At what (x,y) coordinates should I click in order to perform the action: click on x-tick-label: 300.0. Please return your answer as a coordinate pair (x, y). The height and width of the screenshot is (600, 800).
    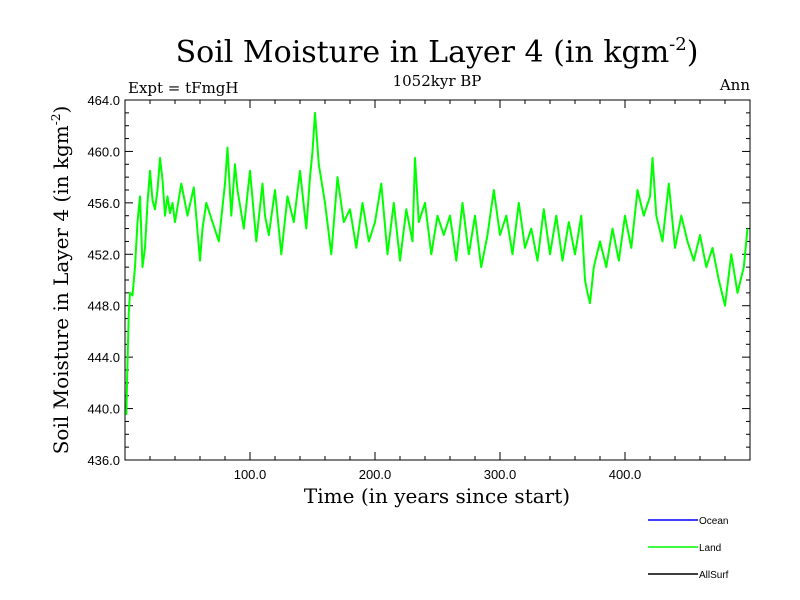
    Looking at the image, I should click on (500, 474).